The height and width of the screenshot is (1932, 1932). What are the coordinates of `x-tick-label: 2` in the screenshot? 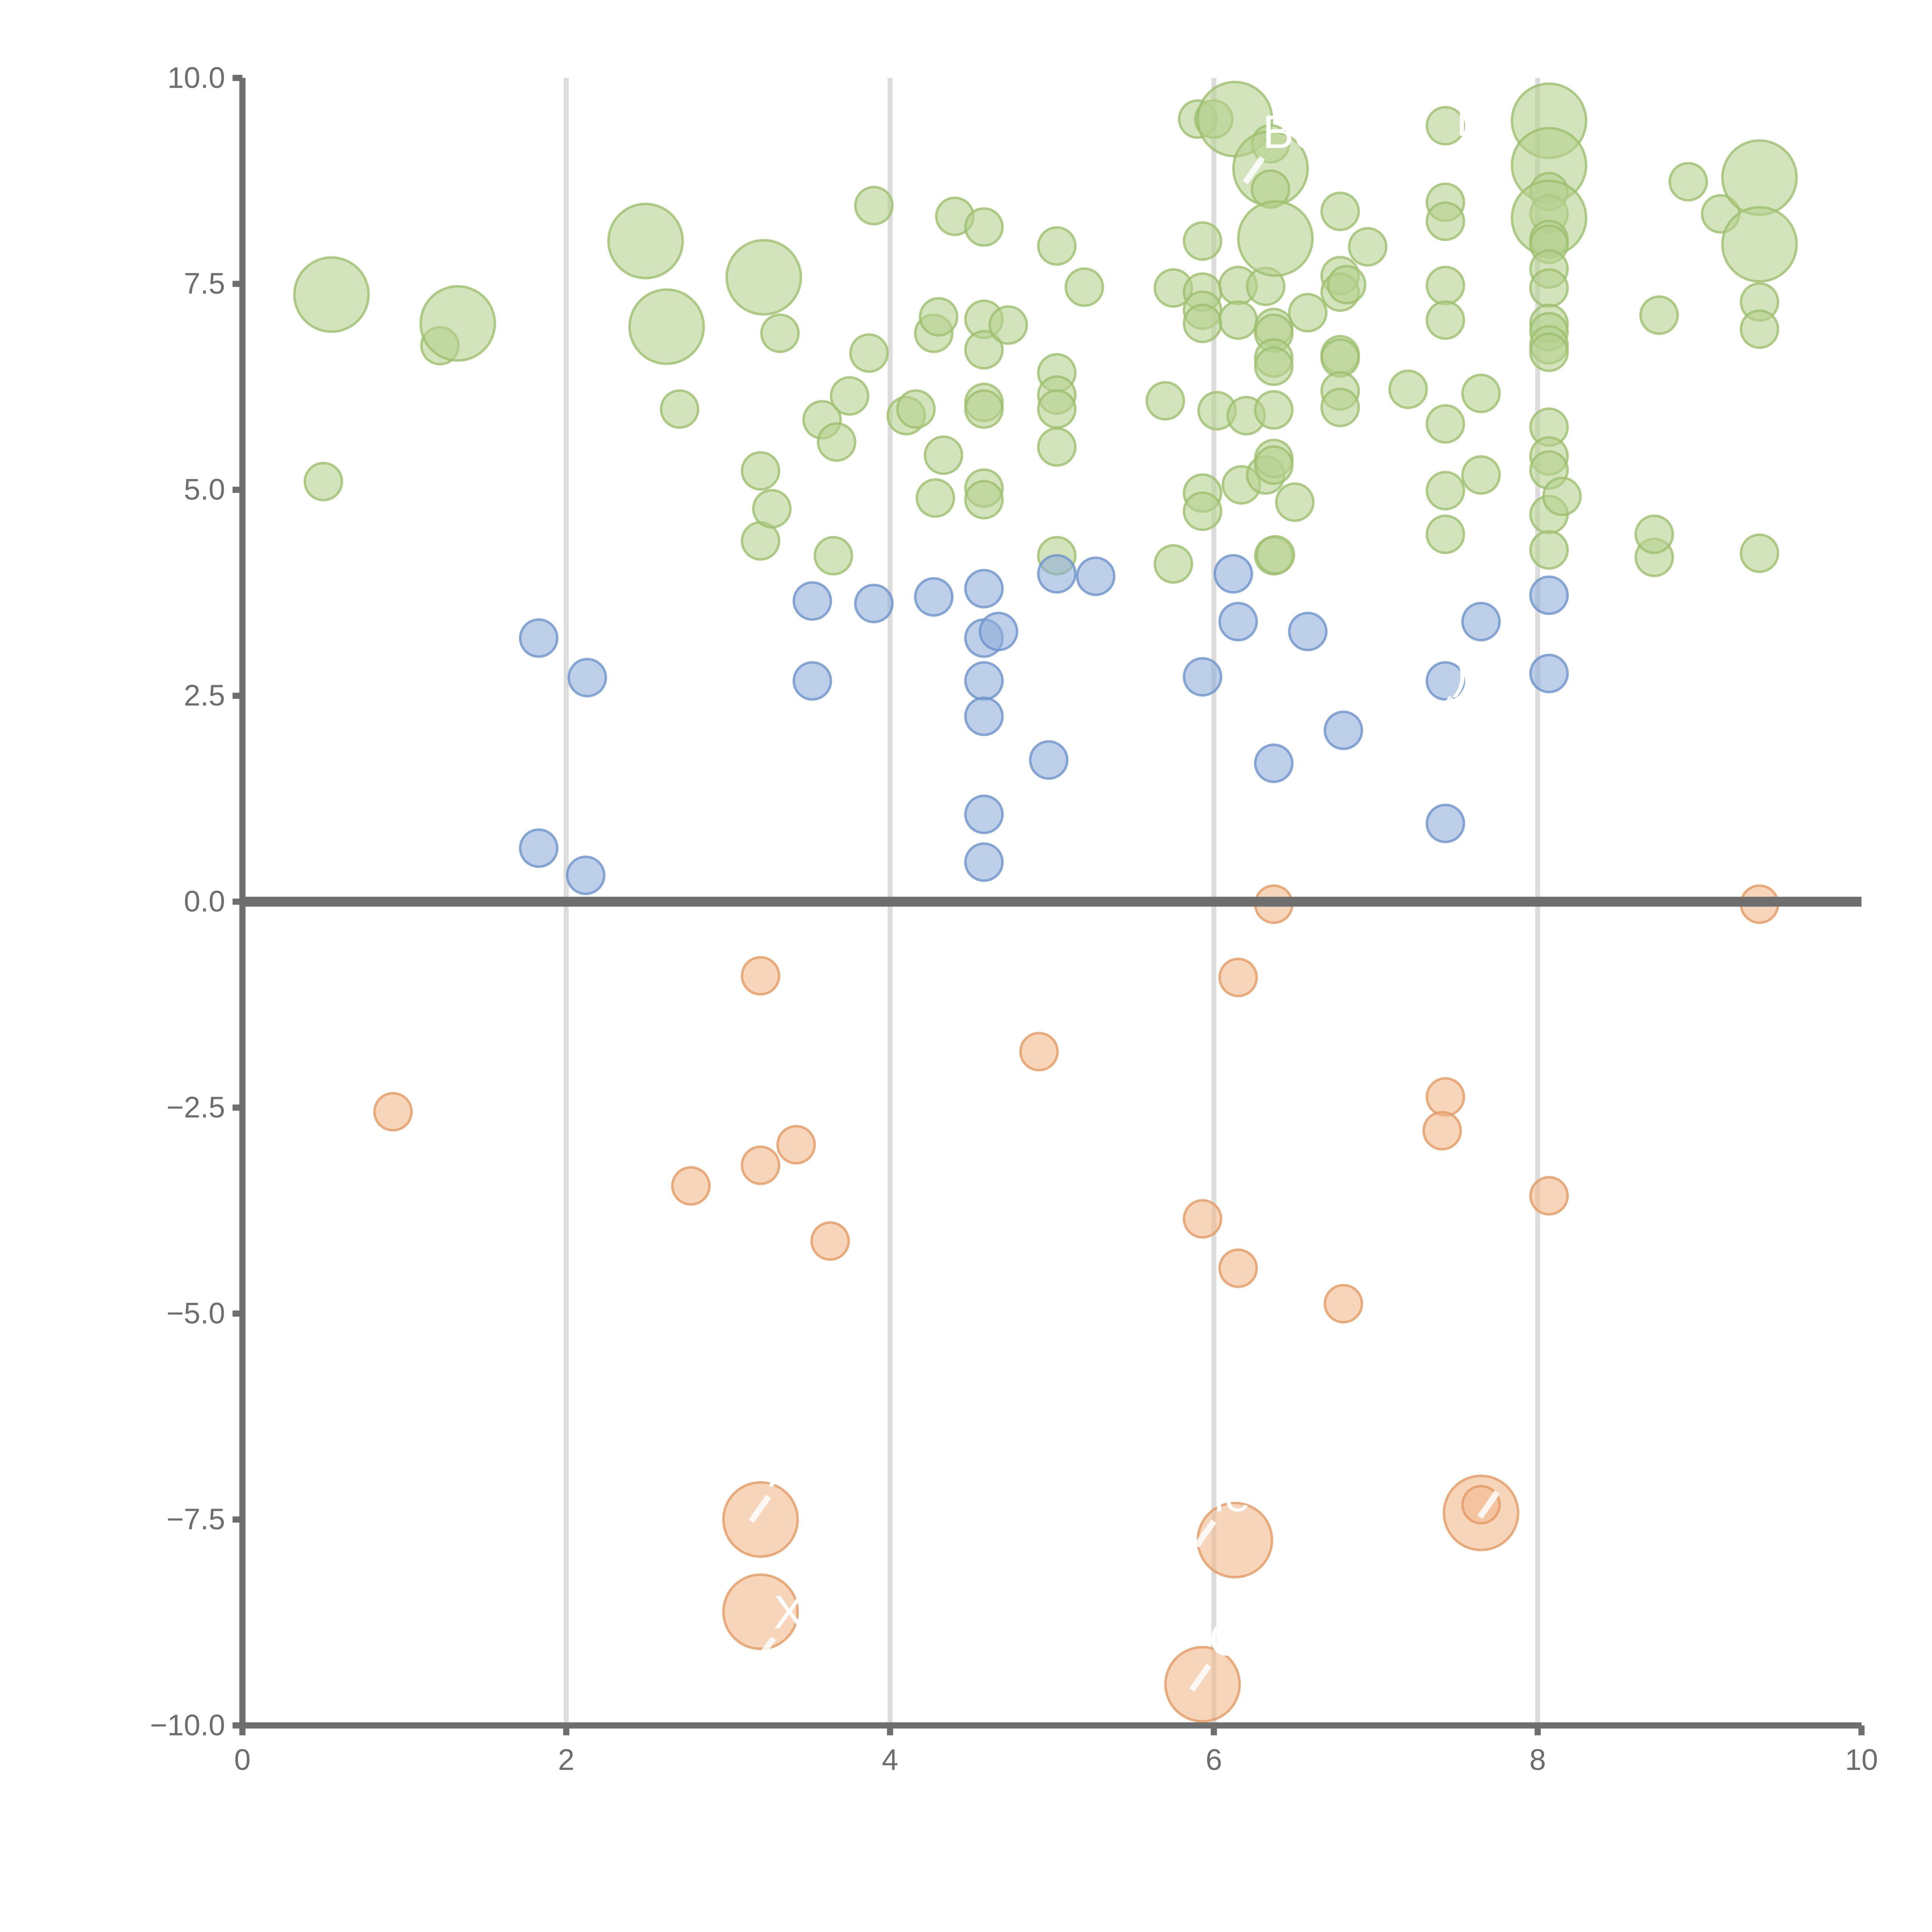 It's located at (567, 1760).